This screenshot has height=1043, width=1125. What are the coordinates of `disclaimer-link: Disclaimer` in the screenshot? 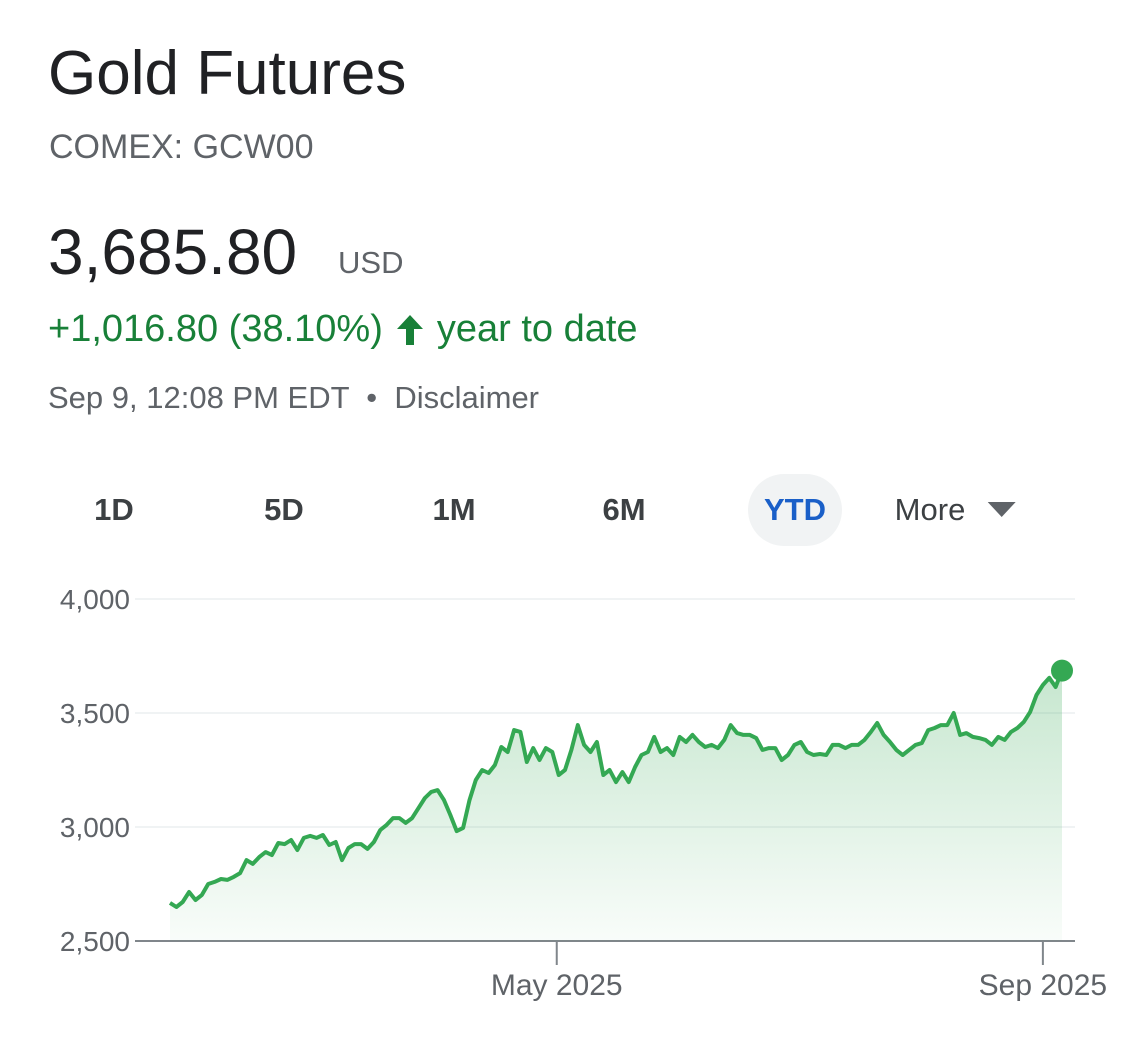 It's located at (467, 397).